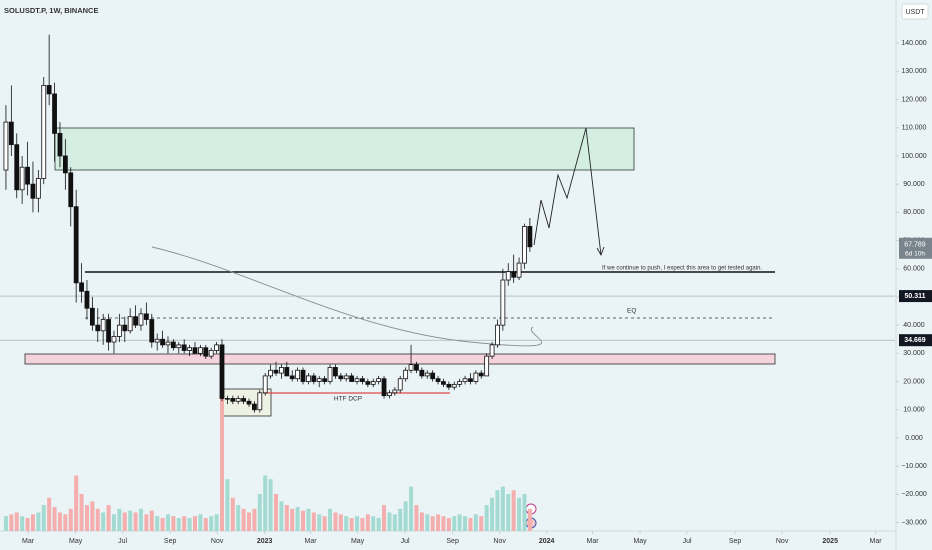 This screenshot has height=550, width=932. I want to click on annotation-eq: EQ, so click(631, 311).